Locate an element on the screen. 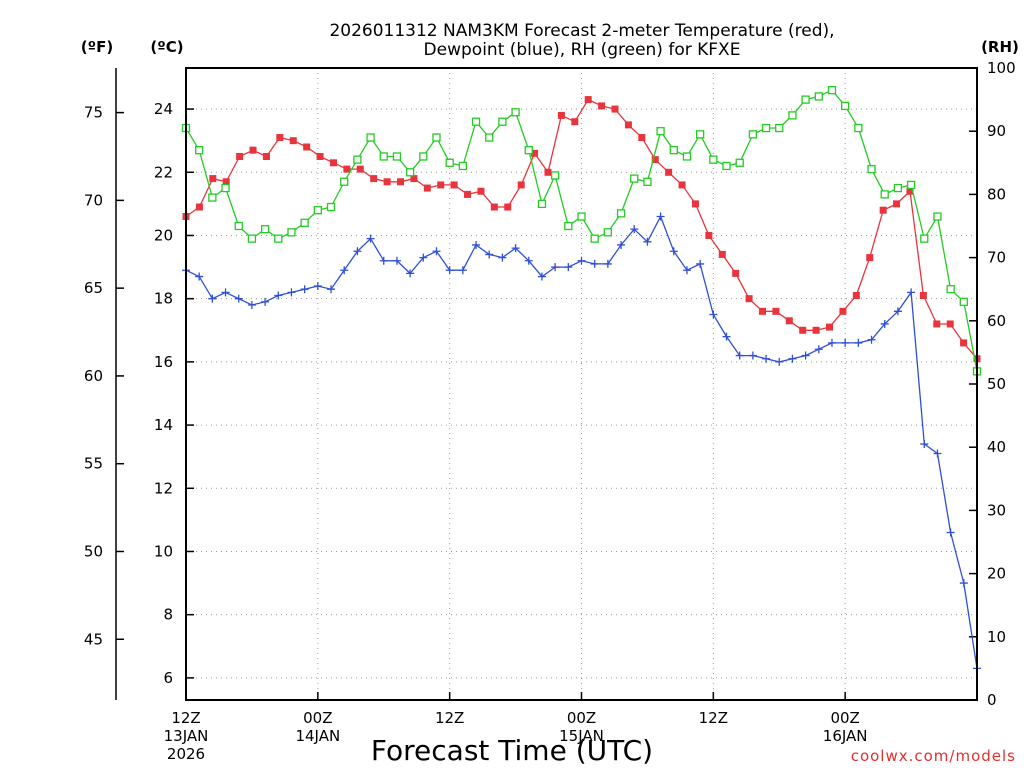 Image resolution: width=1024 pixels, height=768 pixels. x-tick-label: 00Z is located at coordinates (581, 718).